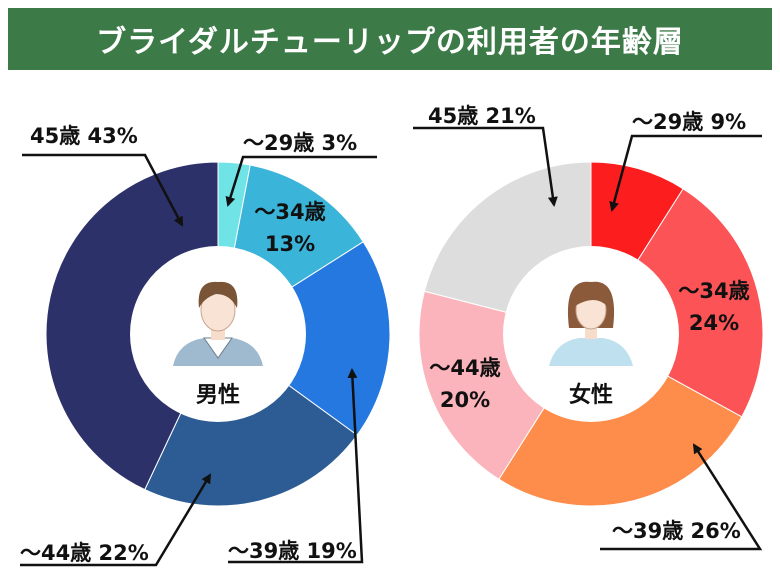 The width and height of the screenshot is (780, 585). What do you see at coordinates (714, 323) in the screenshot?
I see `slice-label-percent: 24%` at bounding box center [714, 323].